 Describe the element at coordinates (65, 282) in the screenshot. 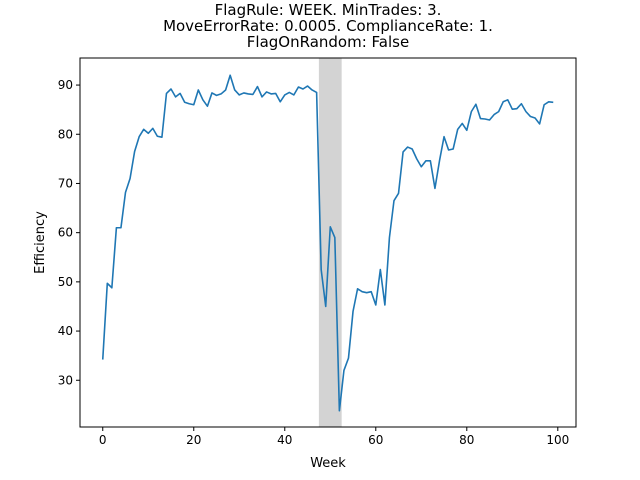

I see `y-tick-label: 50` at that location.